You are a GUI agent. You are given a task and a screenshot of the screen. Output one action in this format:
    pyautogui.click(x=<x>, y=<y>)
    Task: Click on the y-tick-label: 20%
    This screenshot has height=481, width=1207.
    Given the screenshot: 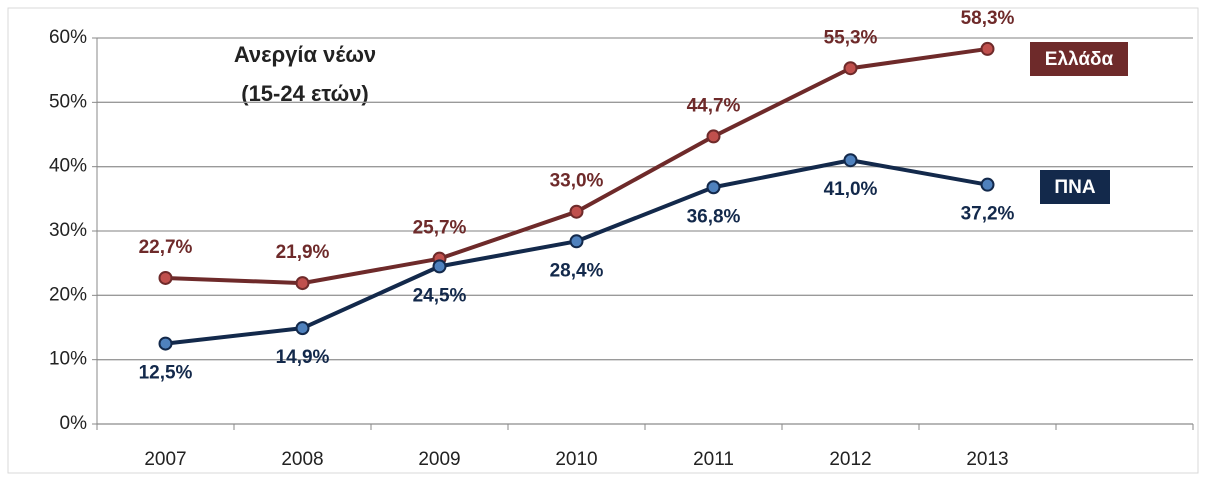 What is the action you would take?
    pyautogui.click(x=68, y=294)
    